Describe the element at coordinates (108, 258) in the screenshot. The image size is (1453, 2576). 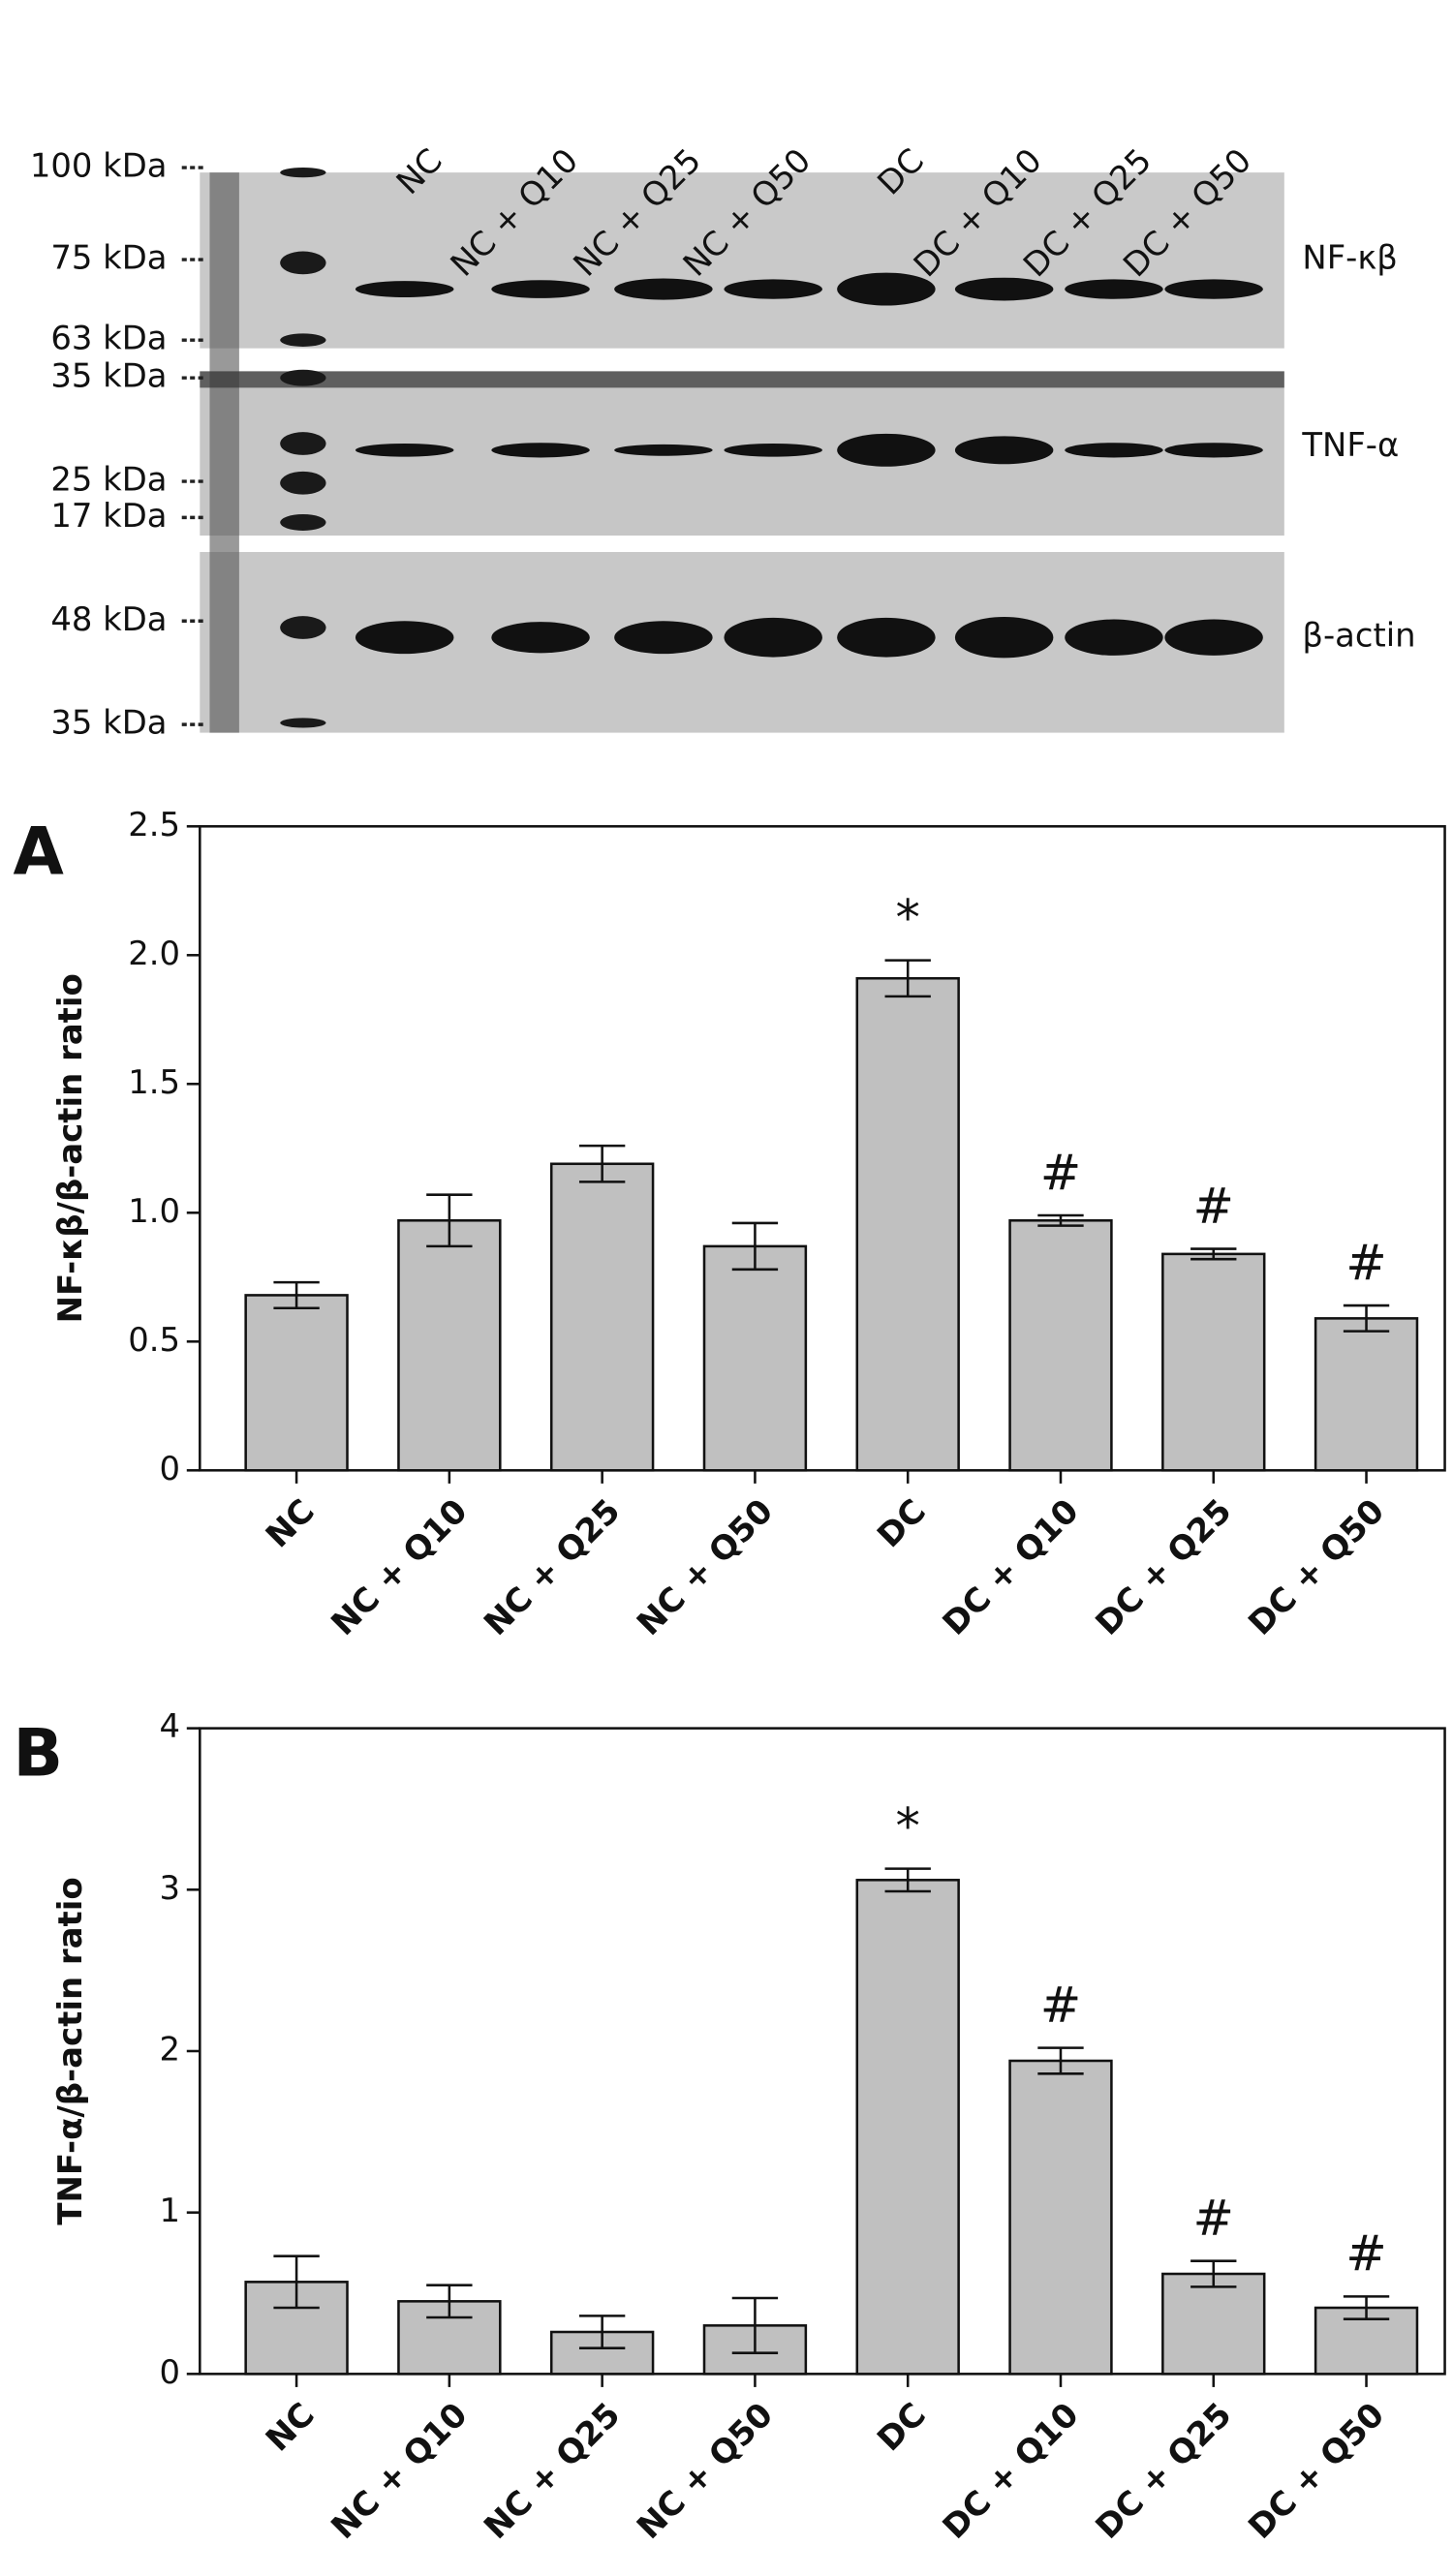
I see `marker-label: 75 kDa` at that location.